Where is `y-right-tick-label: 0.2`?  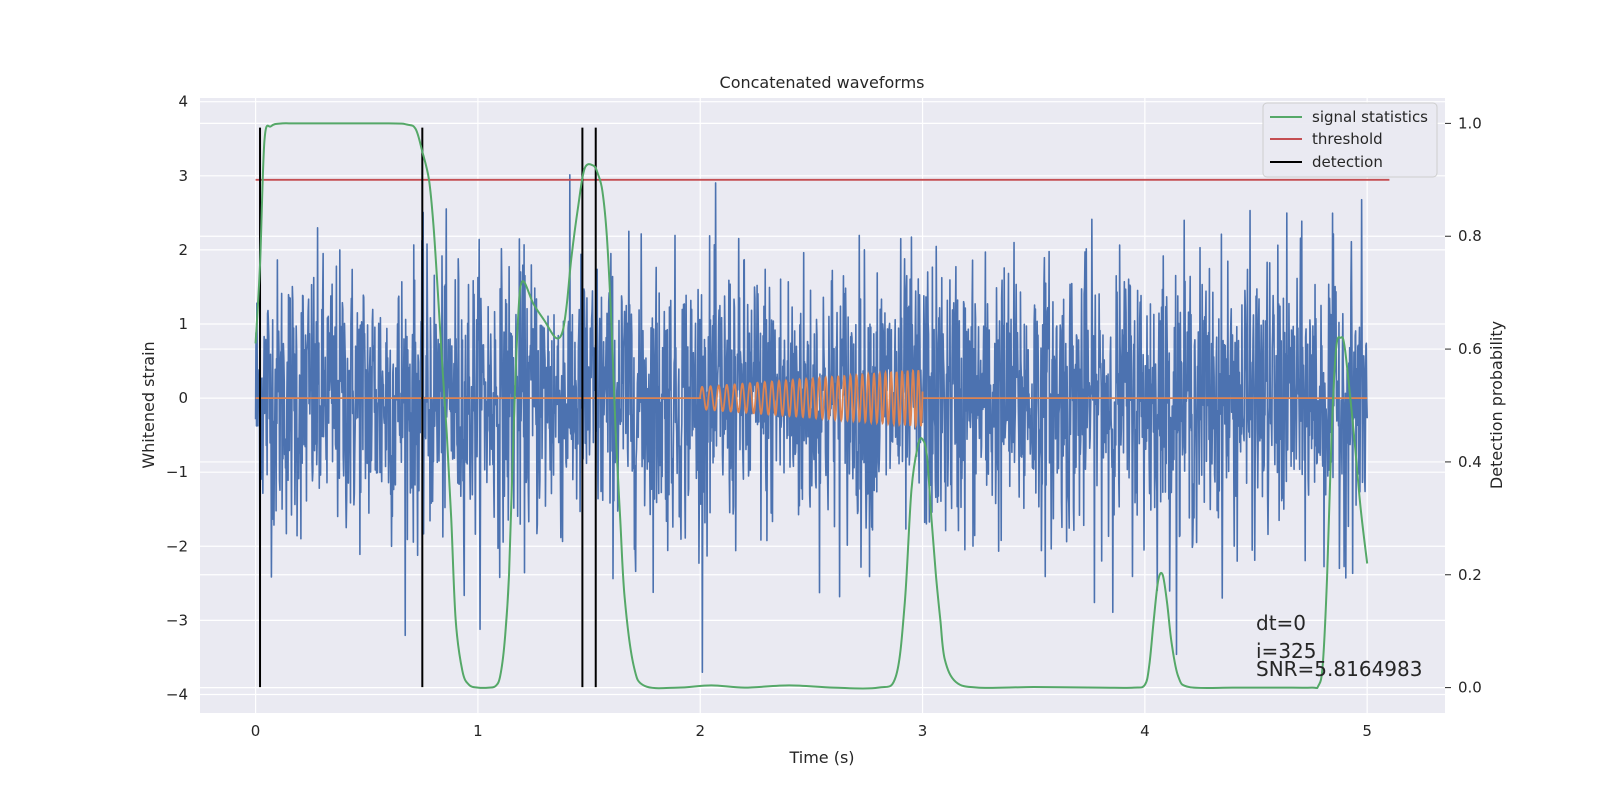 y-right-tick-label: 0.2 is located at coordinates (1470, 575).